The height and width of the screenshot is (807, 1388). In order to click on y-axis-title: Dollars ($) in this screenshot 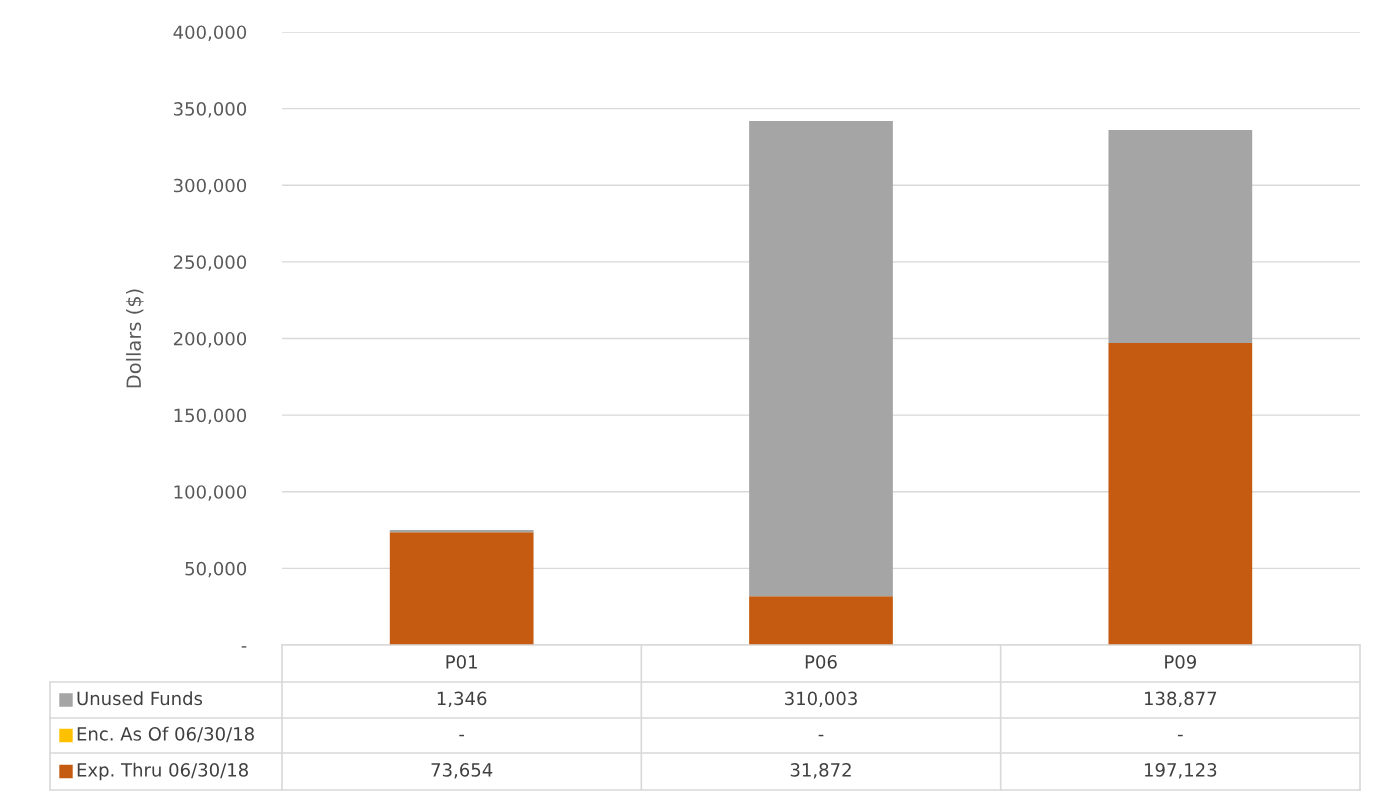, I will do `click(135, 338)`.